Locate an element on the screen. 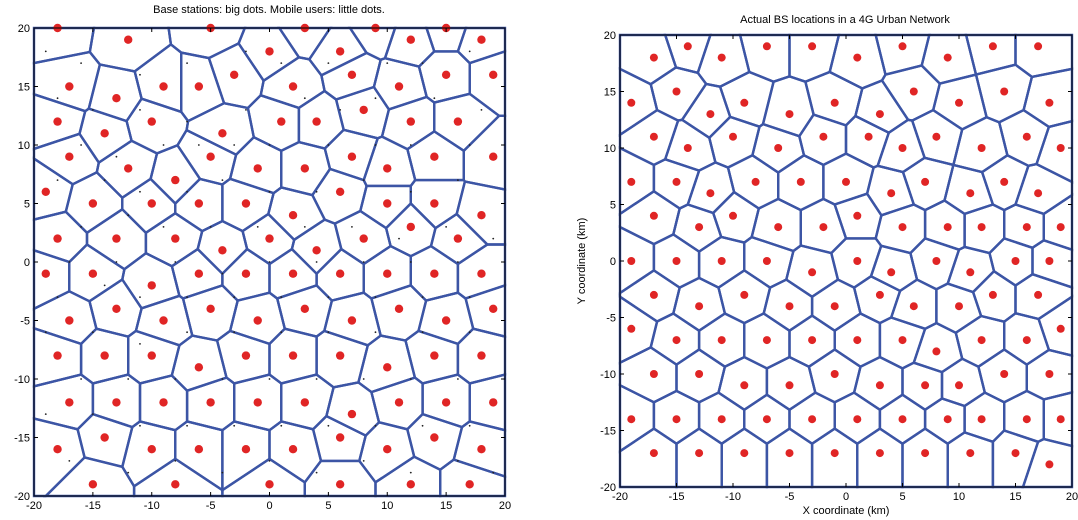  y-tick-label: 20 is located at coordinates (24, 29).